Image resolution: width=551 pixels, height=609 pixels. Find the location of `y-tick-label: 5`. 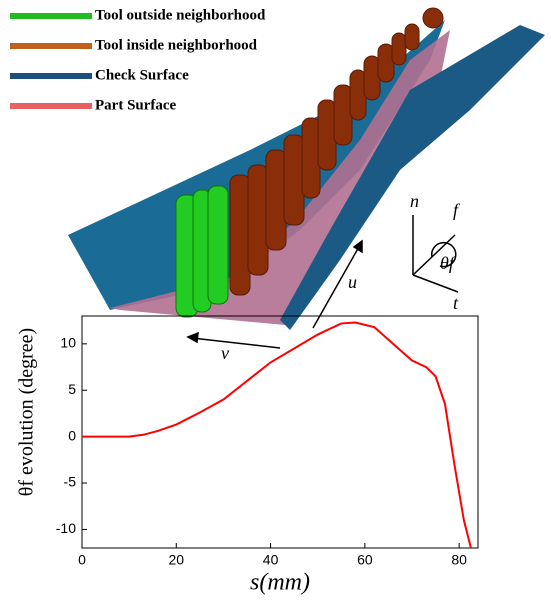

y-tick-label: 5 is located at coordinates (72, 389).